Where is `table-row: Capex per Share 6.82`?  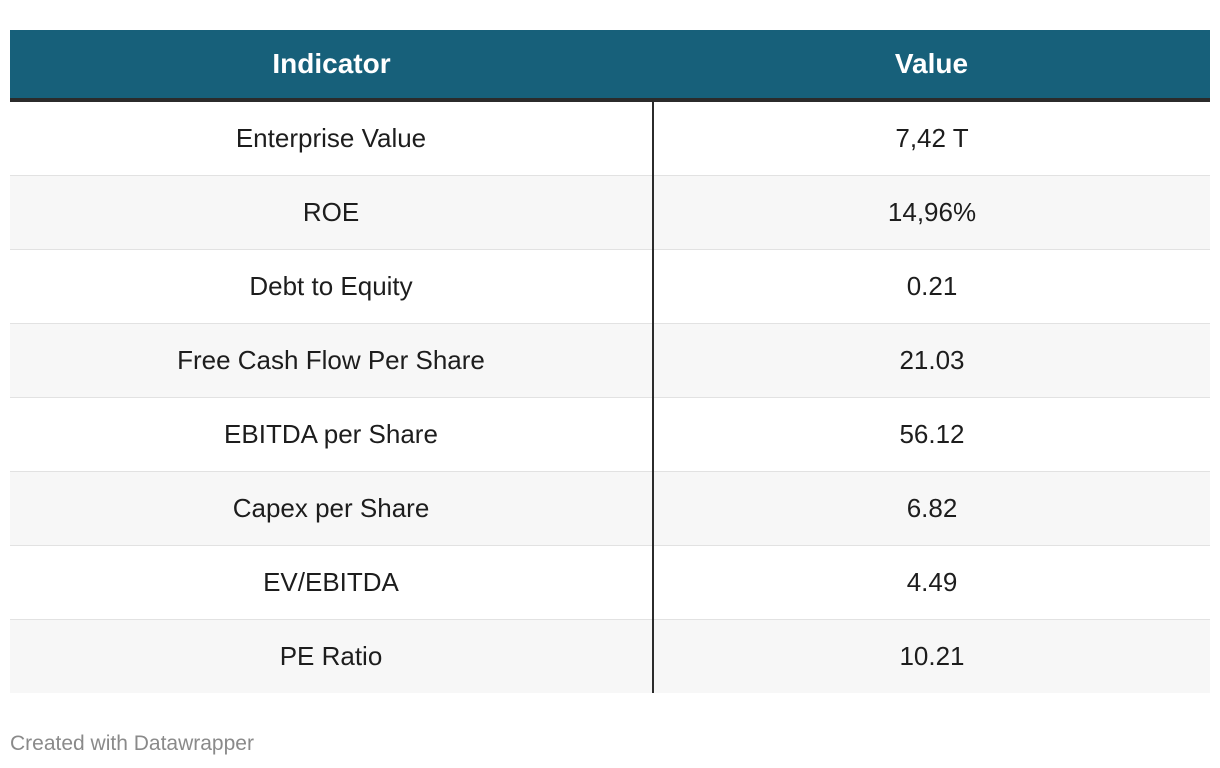 table-row: Capex per Share 6.82 is located at coordinates (610, 508).